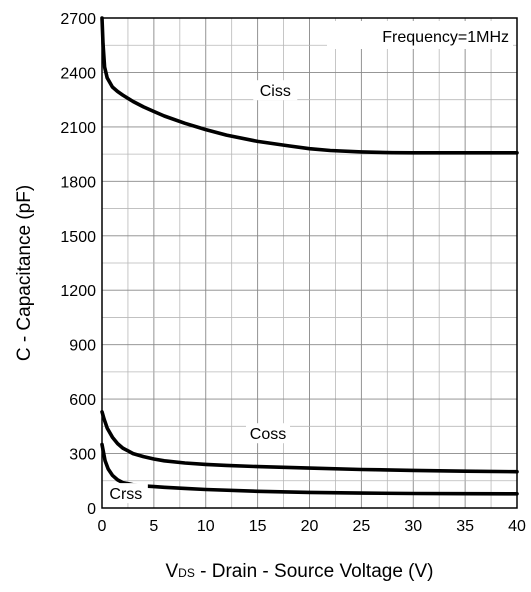  I want to click on series-line-crss, so click(309, 469).